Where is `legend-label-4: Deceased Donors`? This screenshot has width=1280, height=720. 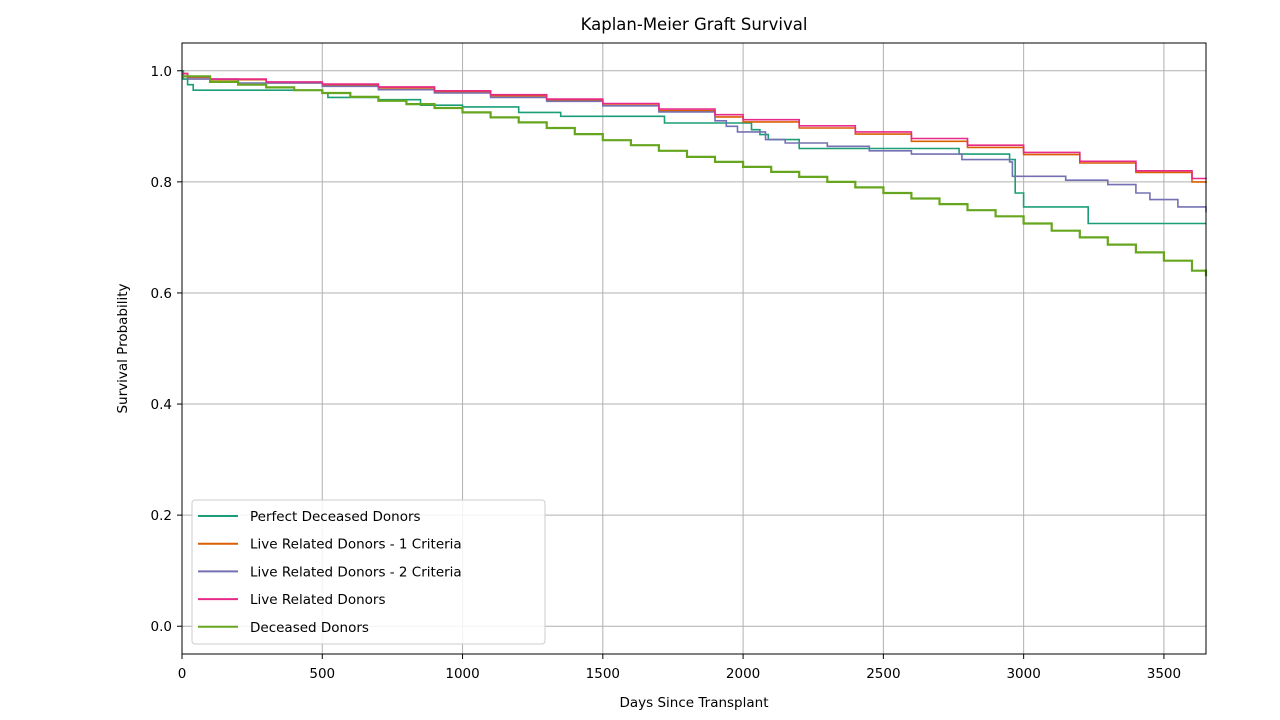
legend-label-4: Deceased Donors is located at coordinates (309, 628).